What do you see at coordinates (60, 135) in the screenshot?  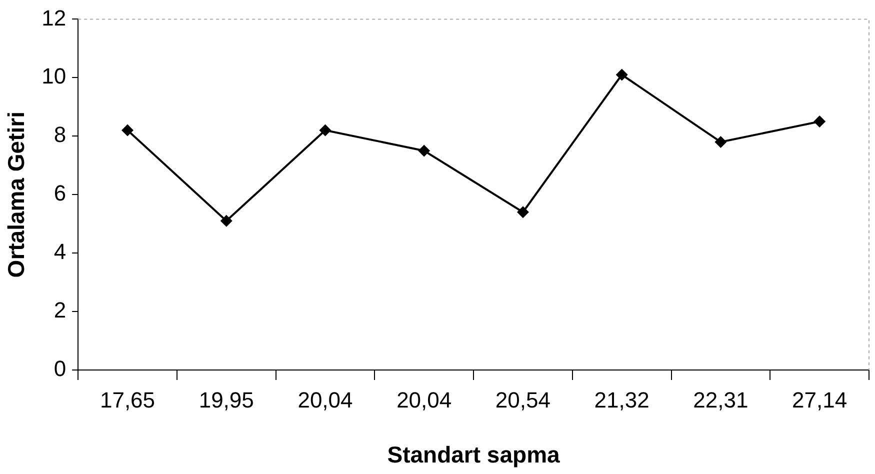 I see `y-tick-label: 8` at bounding box center [60, 135].